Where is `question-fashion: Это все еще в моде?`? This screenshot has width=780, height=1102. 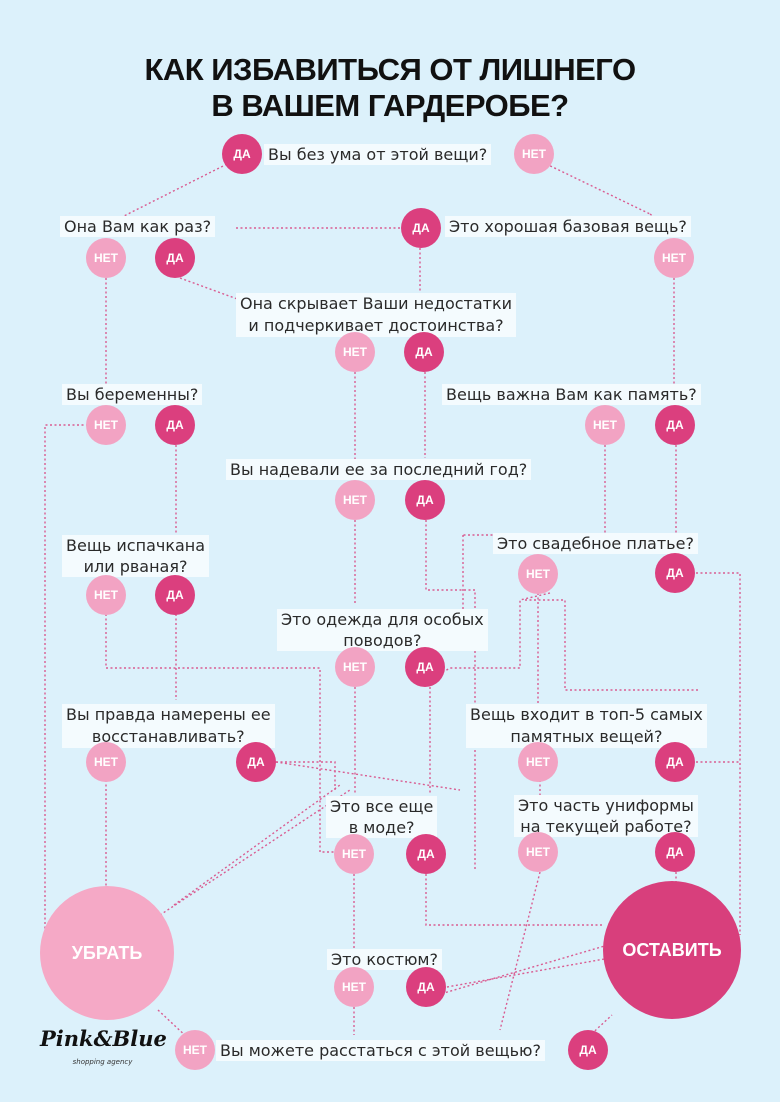 question-fashion: Это все еще в моде? is located at coordinates (382, 817).